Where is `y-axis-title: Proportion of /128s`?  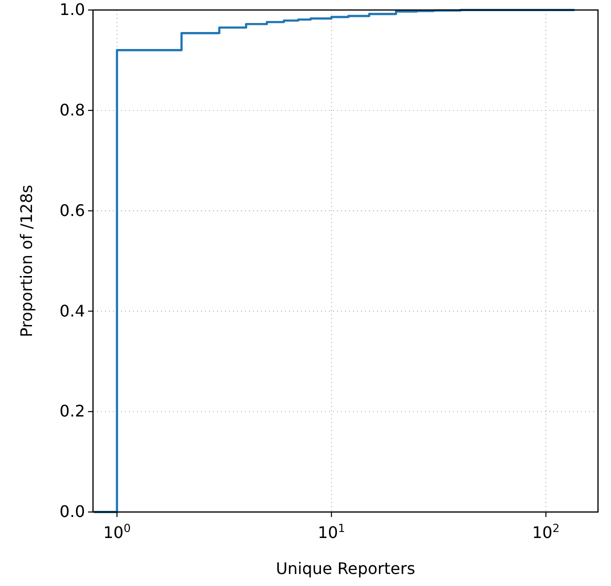
y-axis-title: Proportion of /128s is located at coordinates (26, 261).